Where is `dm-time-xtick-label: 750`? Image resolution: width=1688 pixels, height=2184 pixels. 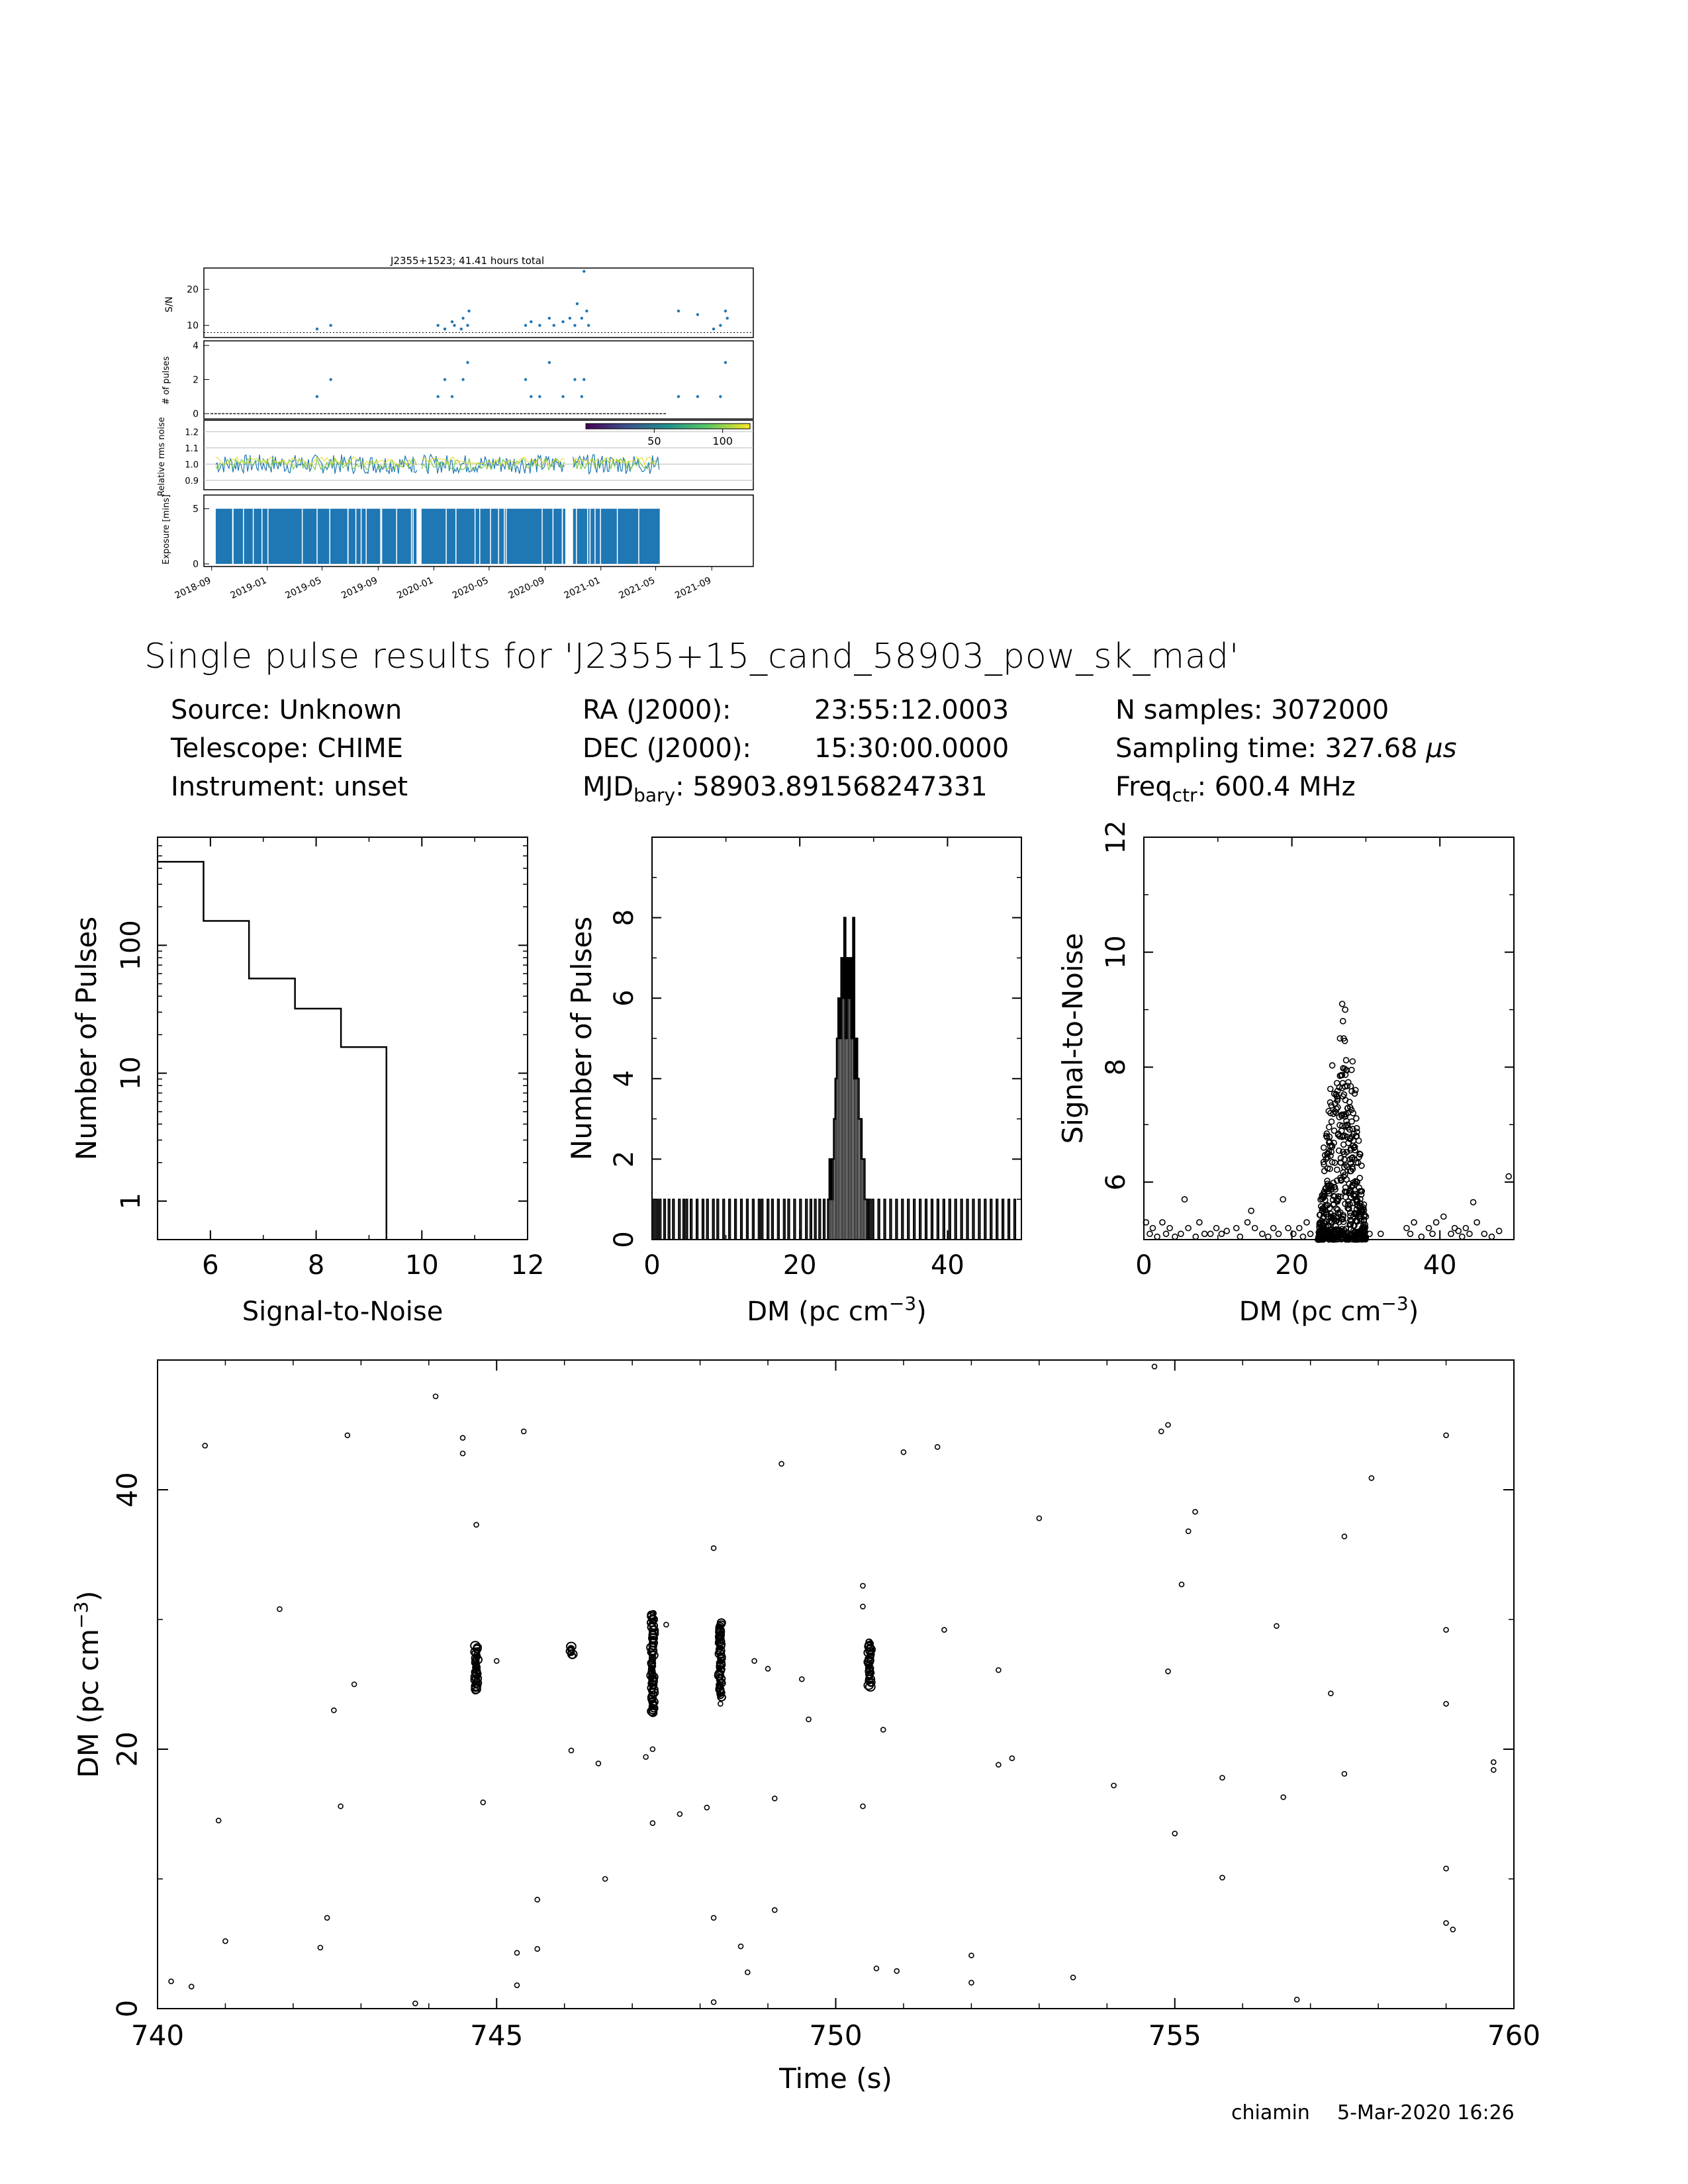
dm-time-xtick-label: 750 is located at coordinates (835, 2036).